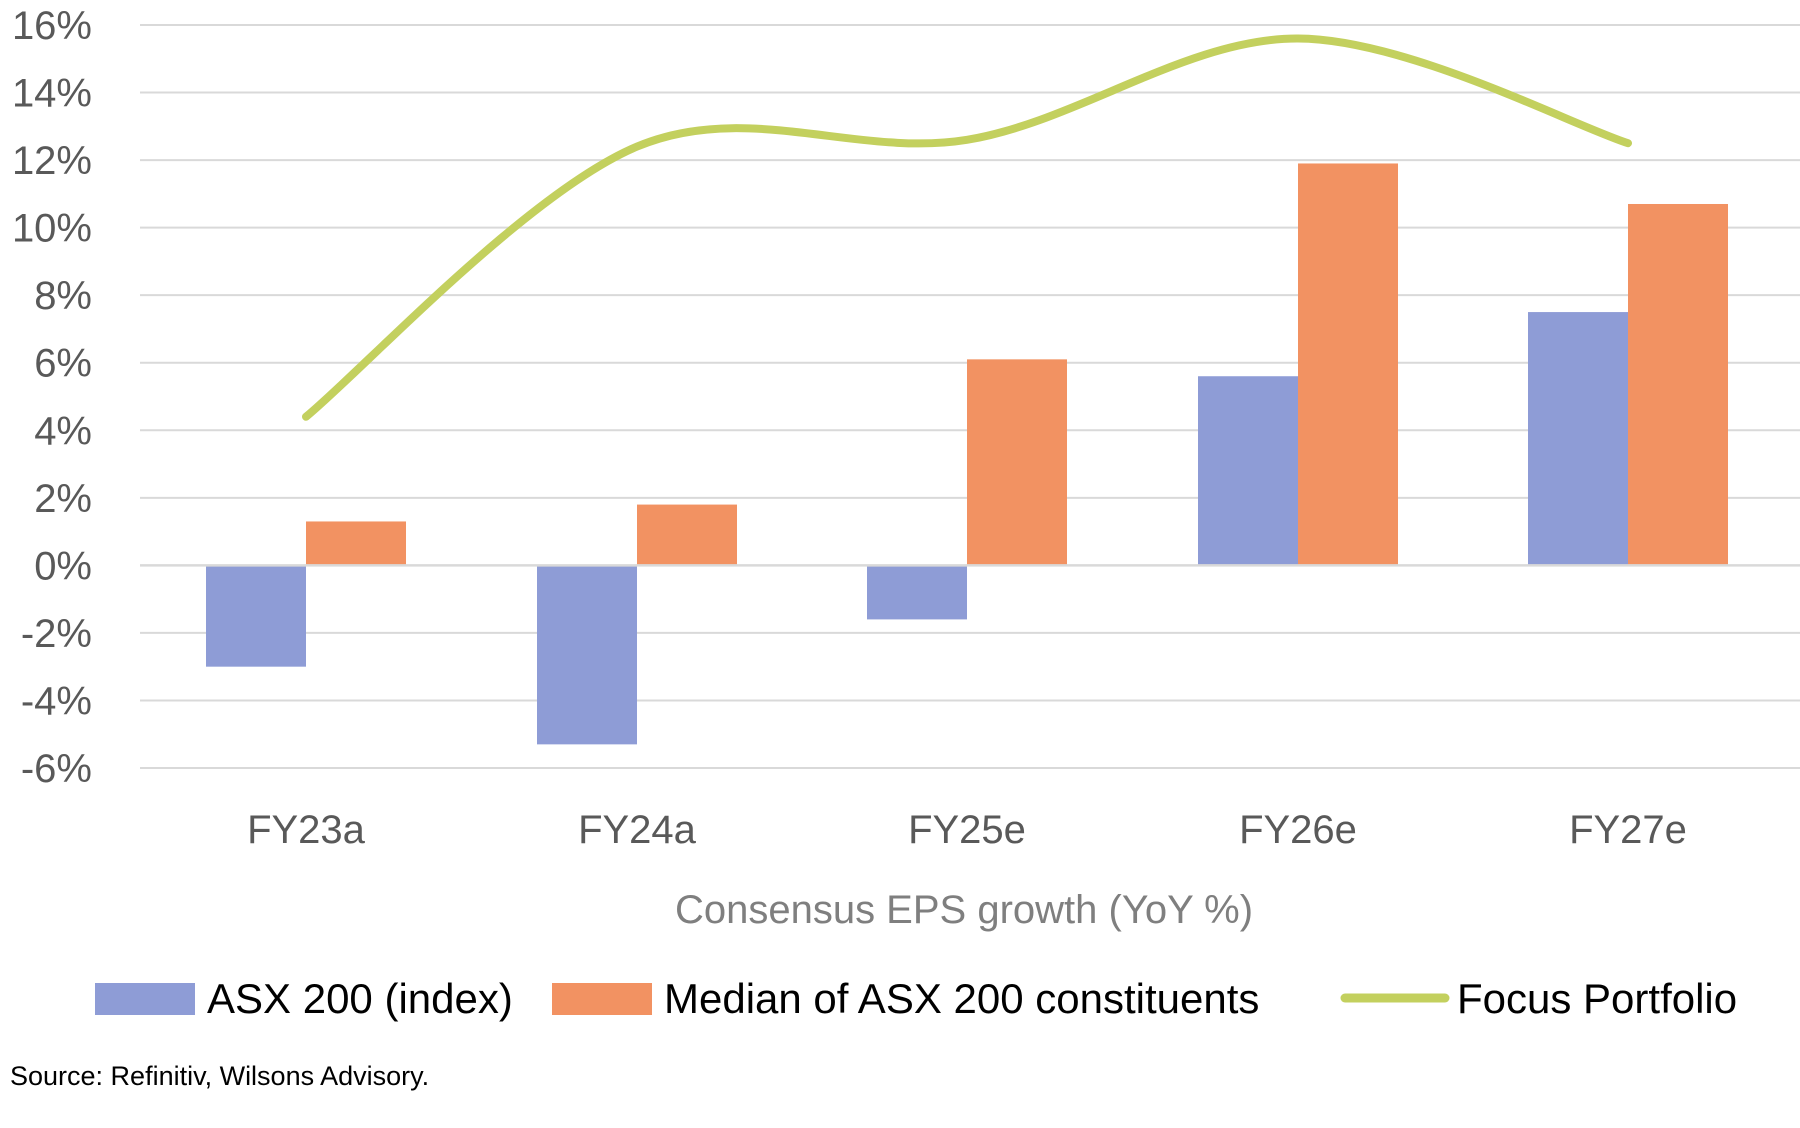 The height and width of the screenshot is (1128, 1800). What do you see at coordinates (52, 229) in the screenshot?
I see `y-tick-label: 10%` at bounding box center [52, 229].